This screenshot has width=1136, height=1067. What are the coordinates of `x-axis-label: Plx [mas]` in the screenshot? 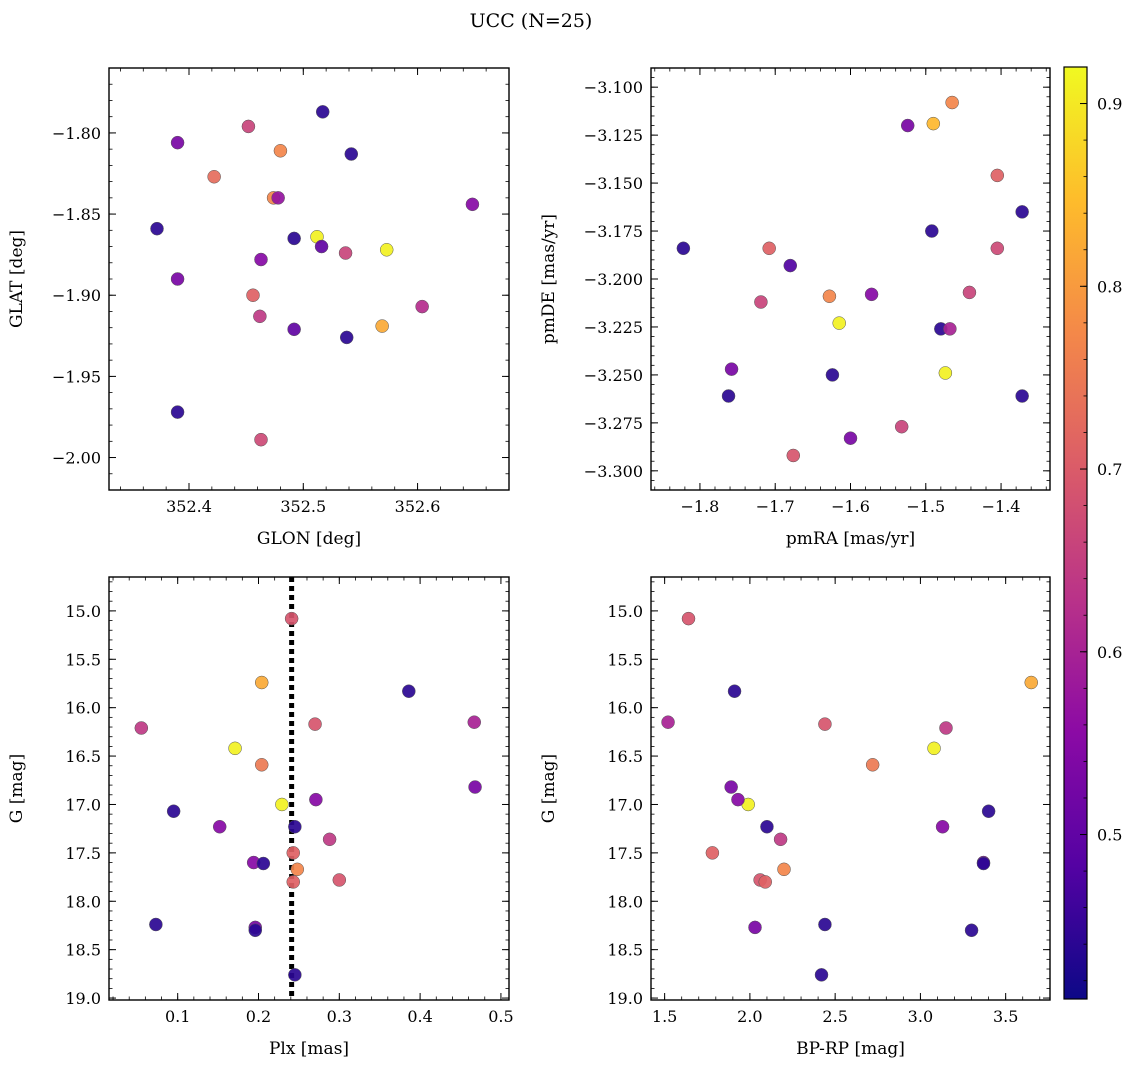 It's located at (309, 1049).